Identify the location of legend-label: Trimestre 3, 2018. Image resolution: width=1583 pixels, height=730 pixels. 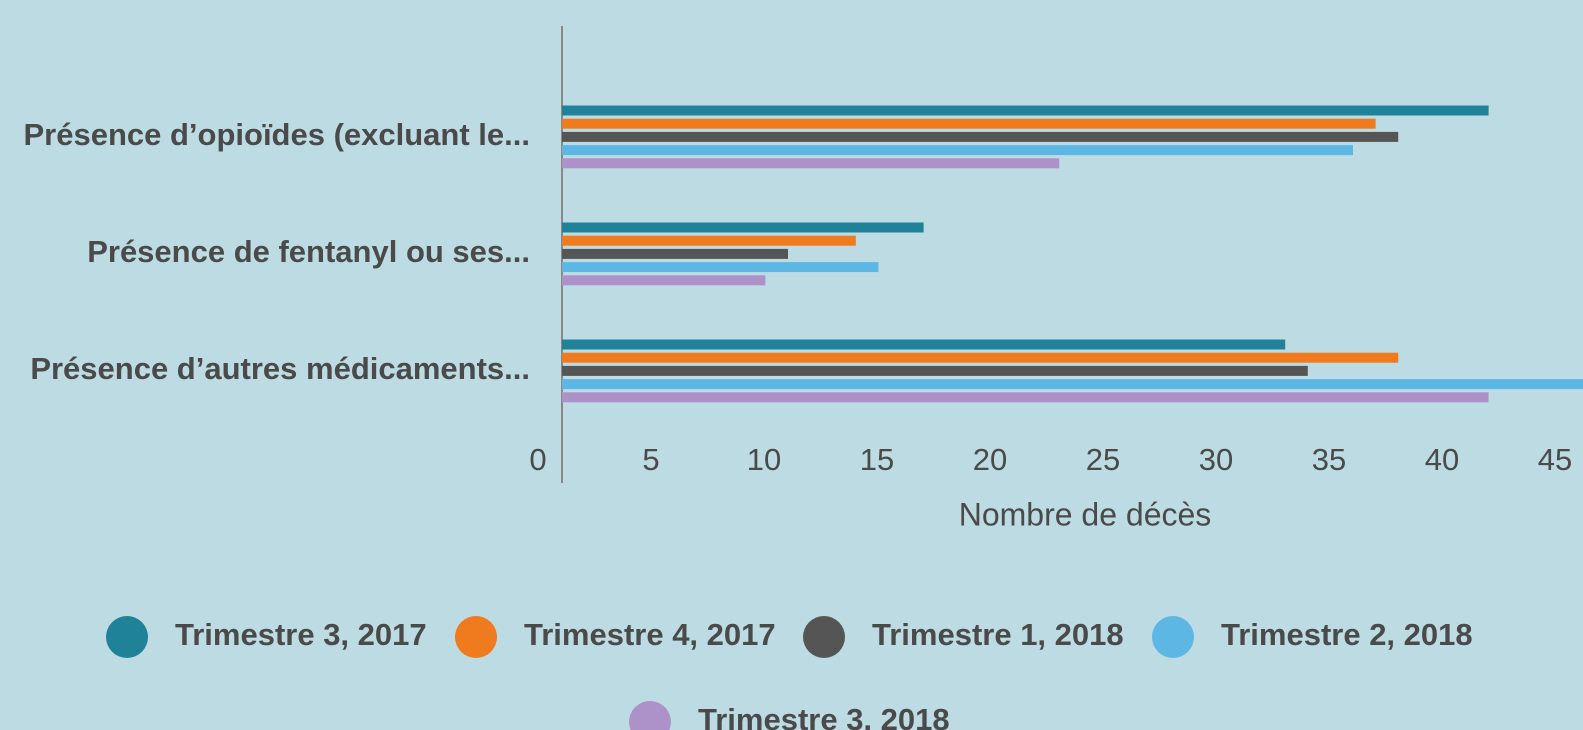
(824, 716).